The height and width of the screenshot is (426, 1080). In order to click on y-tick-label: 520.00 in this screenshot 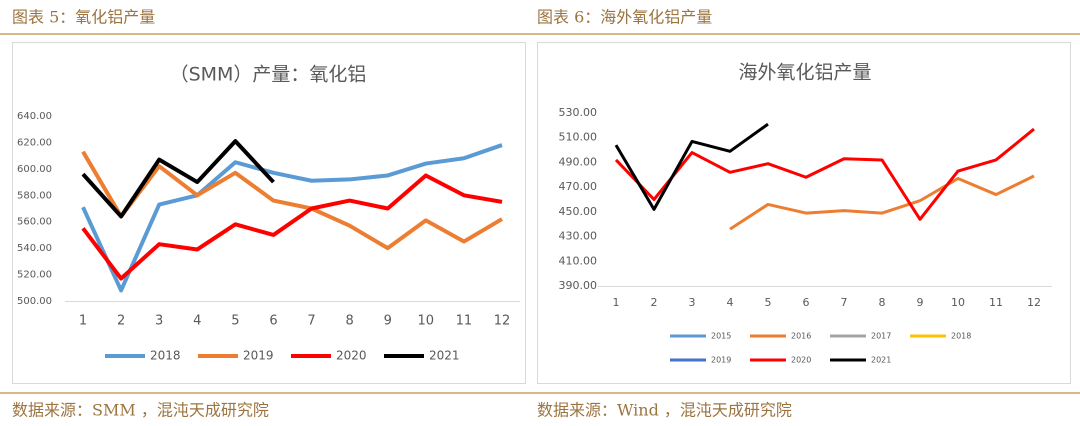, I will do `click(34, 275)`.